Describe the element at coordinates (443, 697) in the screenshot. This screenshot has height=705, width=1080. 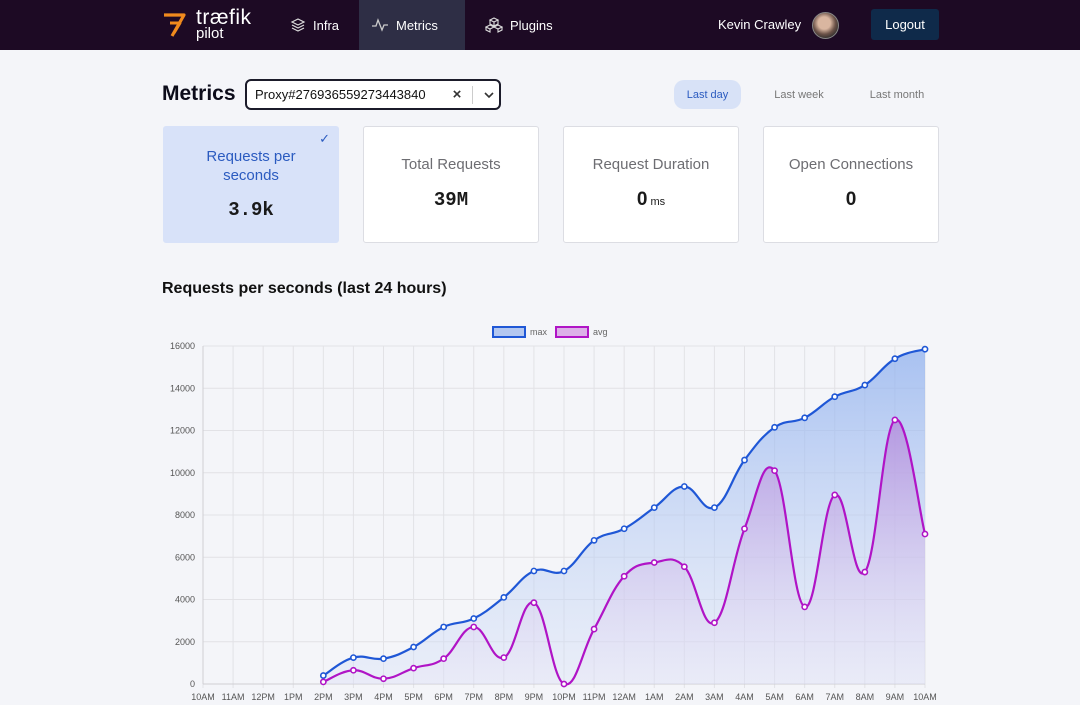
I see `x-tick-label: 6PM` at that location.